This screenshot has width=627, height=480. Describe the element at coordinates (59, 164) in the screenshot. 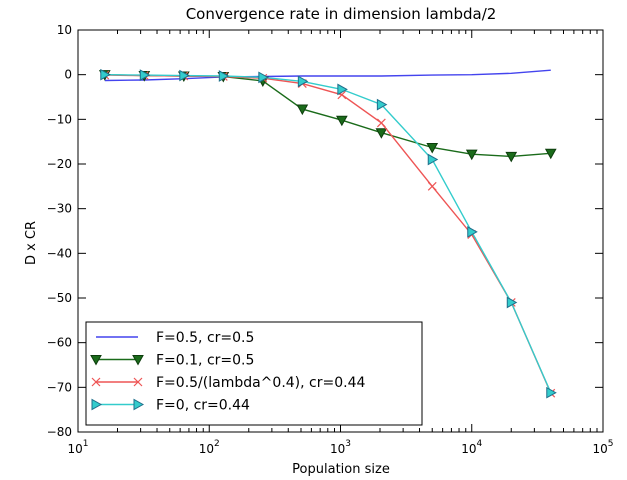

I see `y-tick-label: −20` at that location.